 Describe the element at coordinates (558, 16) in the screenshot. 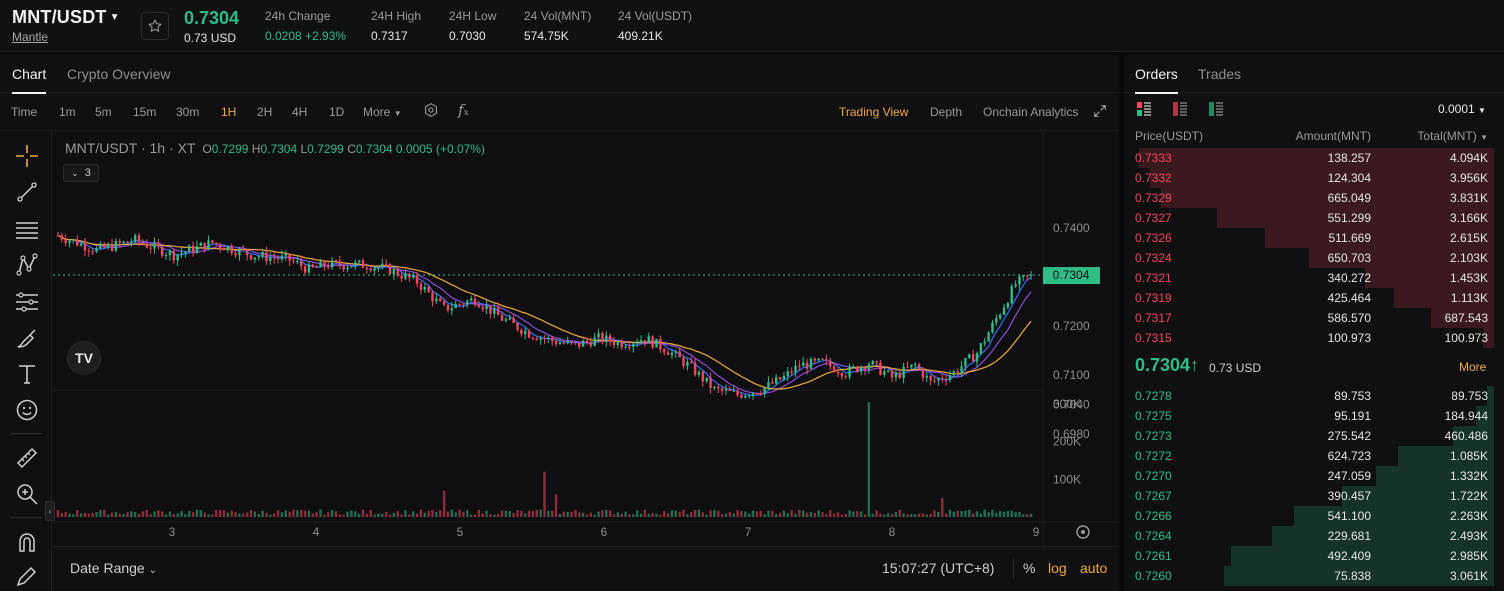

I see `stat-label: 24 Vol(MNT)` at that location.